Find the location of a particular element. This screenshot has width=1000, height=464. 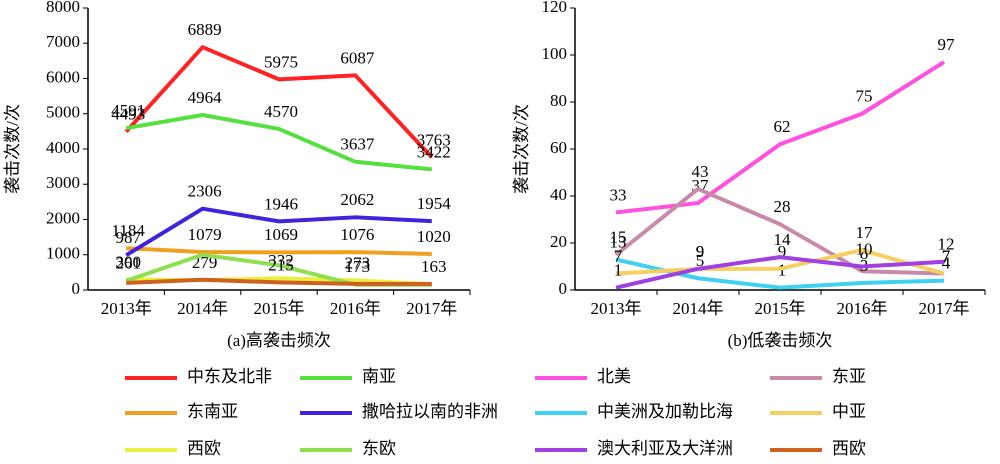

data-label: 1184 is located at coordinates (129, 230).